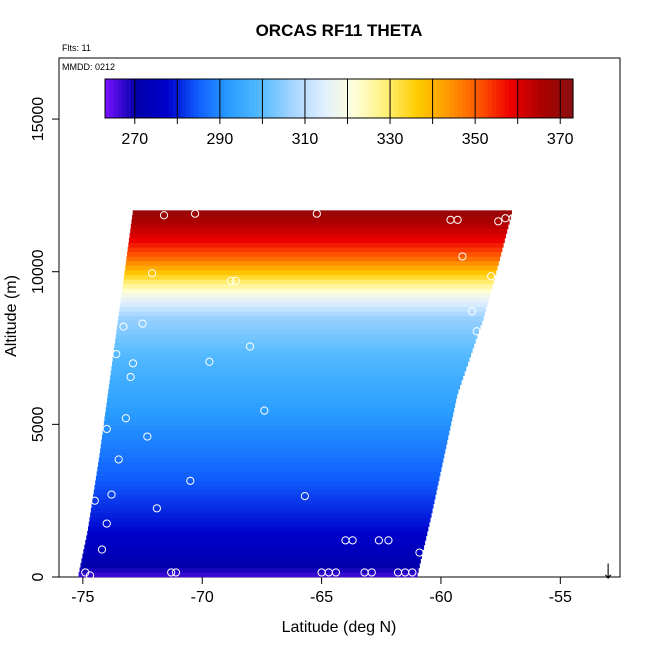 The height and width of the screenshot is (650, 650). I want to click on colorbar-tick-label: 330, so click(390, 139).